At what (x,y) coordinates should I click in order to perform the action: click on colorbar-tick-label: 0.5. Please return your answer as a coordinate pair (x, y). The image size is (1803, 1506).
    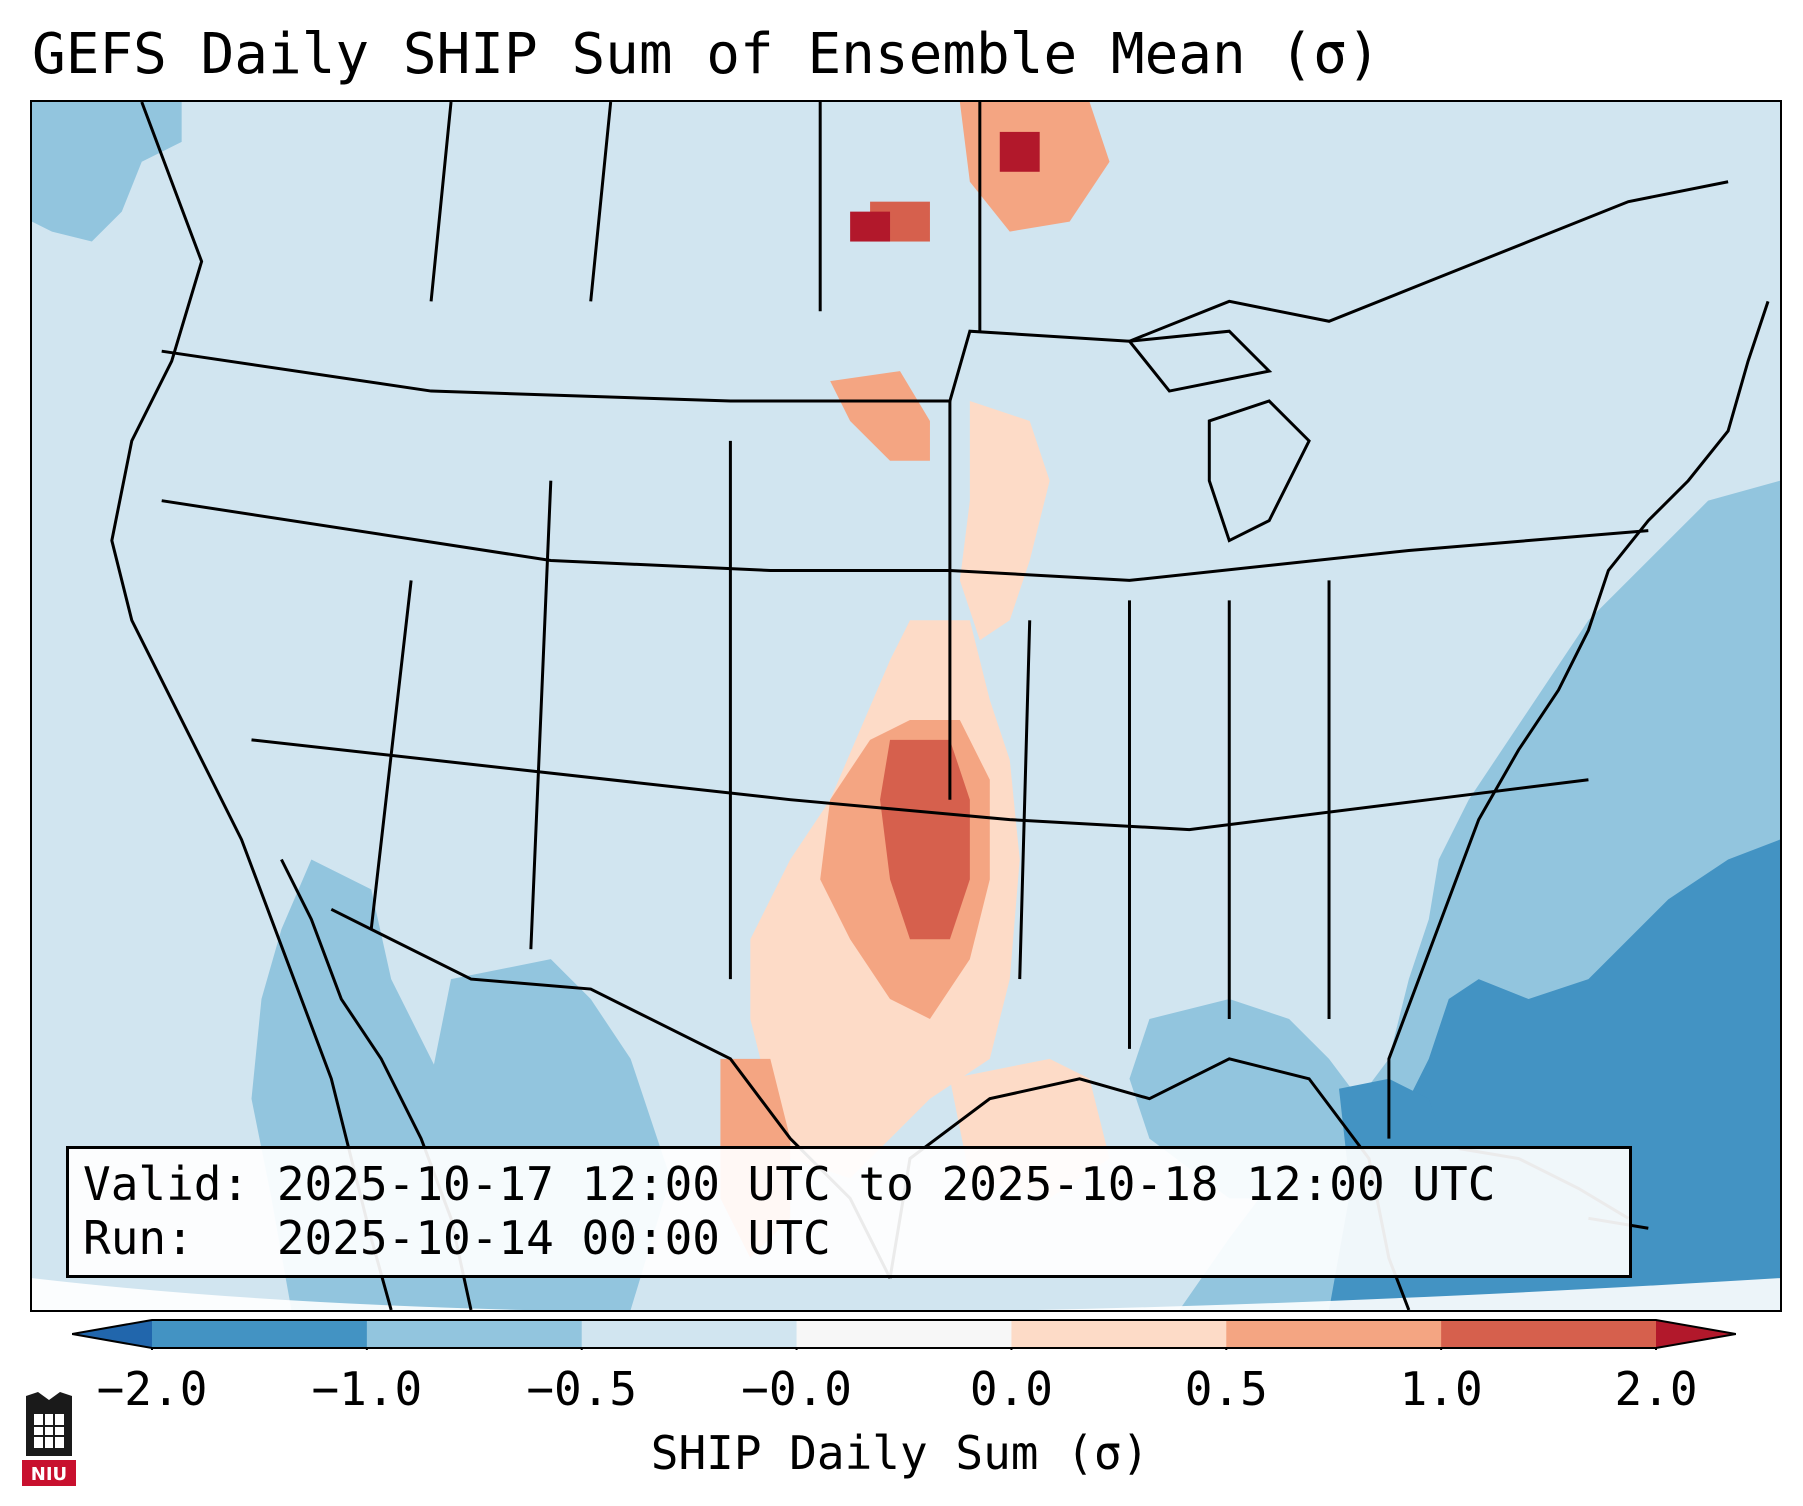
    Looking at the image, I should click on (1226, 1389).